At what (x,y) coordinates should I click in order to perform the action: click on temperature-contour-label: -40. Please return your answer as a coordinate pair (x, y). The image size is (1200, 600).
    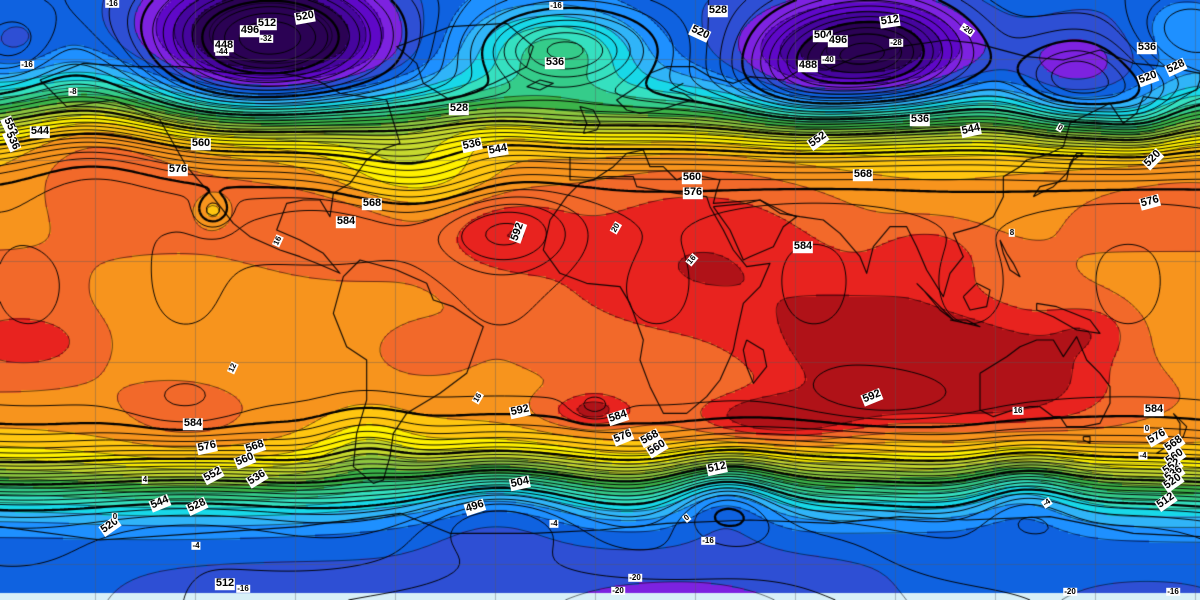
    Looking at the image, I should click on (828, 59).